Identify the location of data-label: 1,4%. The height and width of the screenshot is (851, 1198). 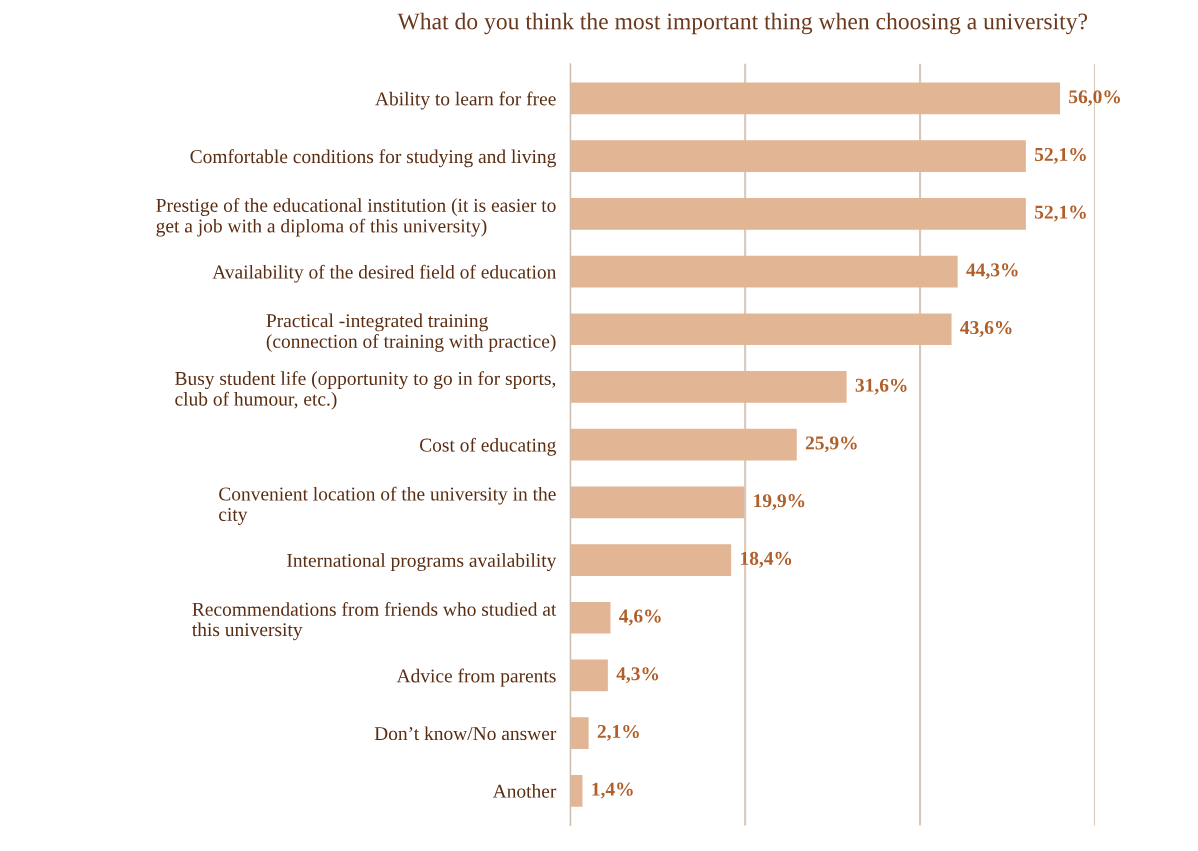
(612, 790).